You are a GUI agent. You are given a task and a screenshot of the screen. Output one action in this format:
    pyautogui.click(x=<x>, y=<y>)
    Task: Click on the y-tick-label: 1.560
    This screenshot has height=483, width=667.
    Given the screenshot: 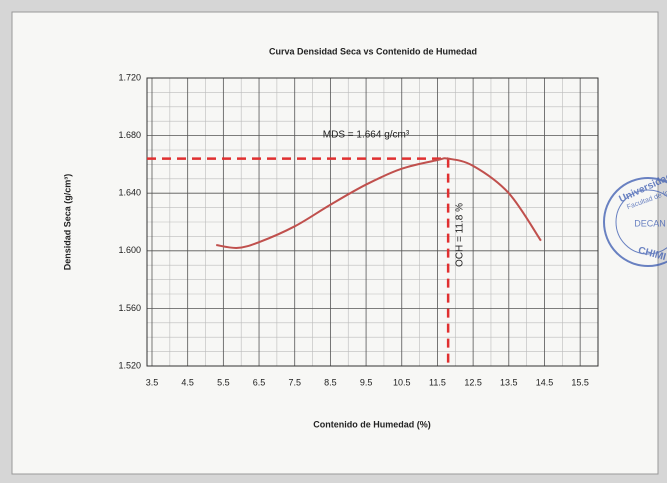 What is the action you would take?
    pyautogui.click(x=129, y=308)
    